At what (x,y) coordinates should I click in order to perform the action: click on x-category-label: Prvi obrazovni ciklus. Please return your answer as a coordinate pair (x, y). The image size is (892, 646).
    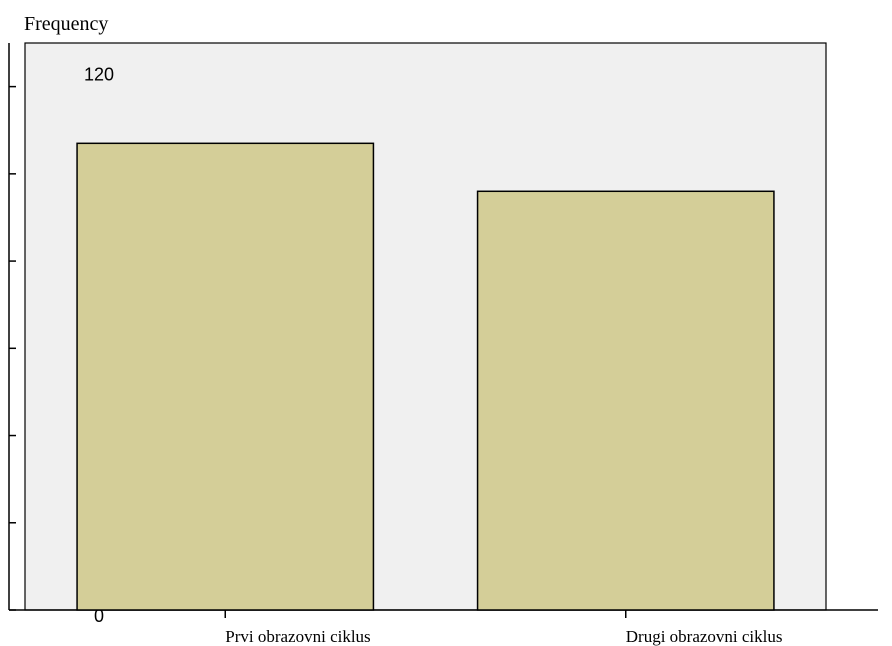
    Looking at the image, I should click on (297, 636).